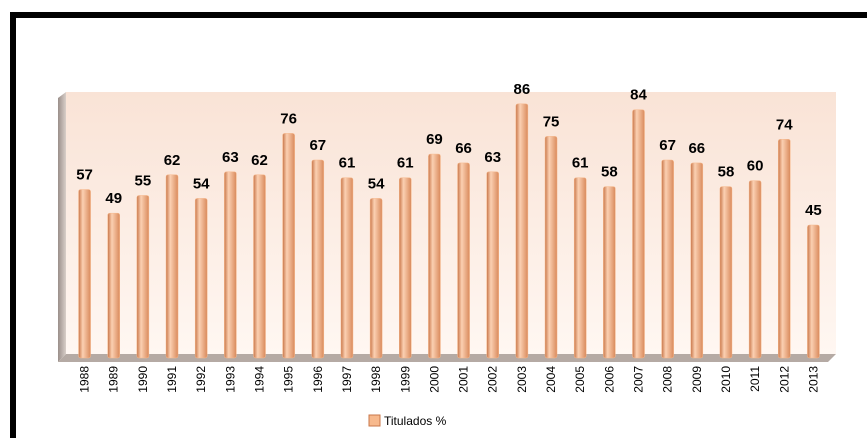  Describe the element at coordinates (438, 15) in the screenshot. I see `frame-top` at that location.